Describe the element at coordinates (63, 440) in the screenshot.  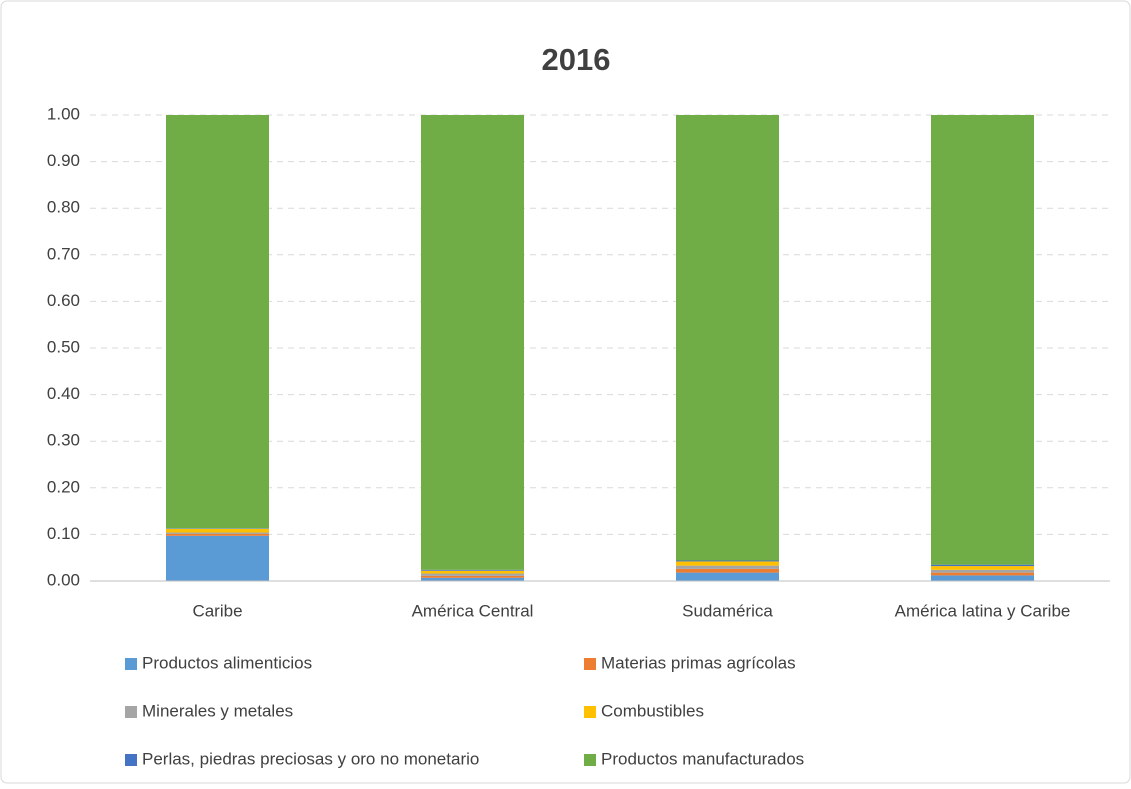
I see `y-tick-label: 0.30` at that location.